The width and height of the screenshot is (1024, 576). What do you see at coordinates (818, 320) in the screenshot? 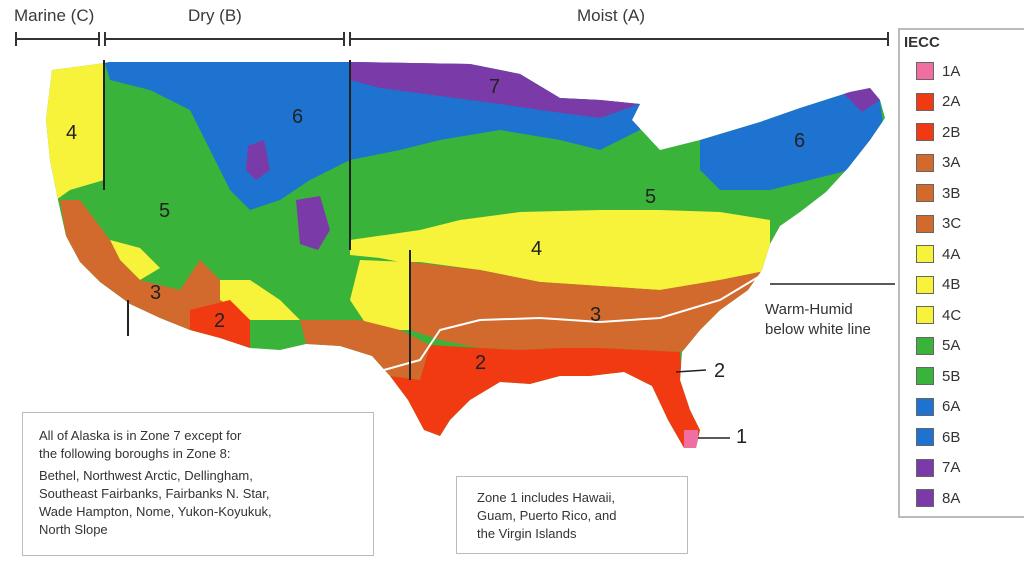
I see `warm-humid-note: Warm-Humid below white line` at bounding box center [818, 320].